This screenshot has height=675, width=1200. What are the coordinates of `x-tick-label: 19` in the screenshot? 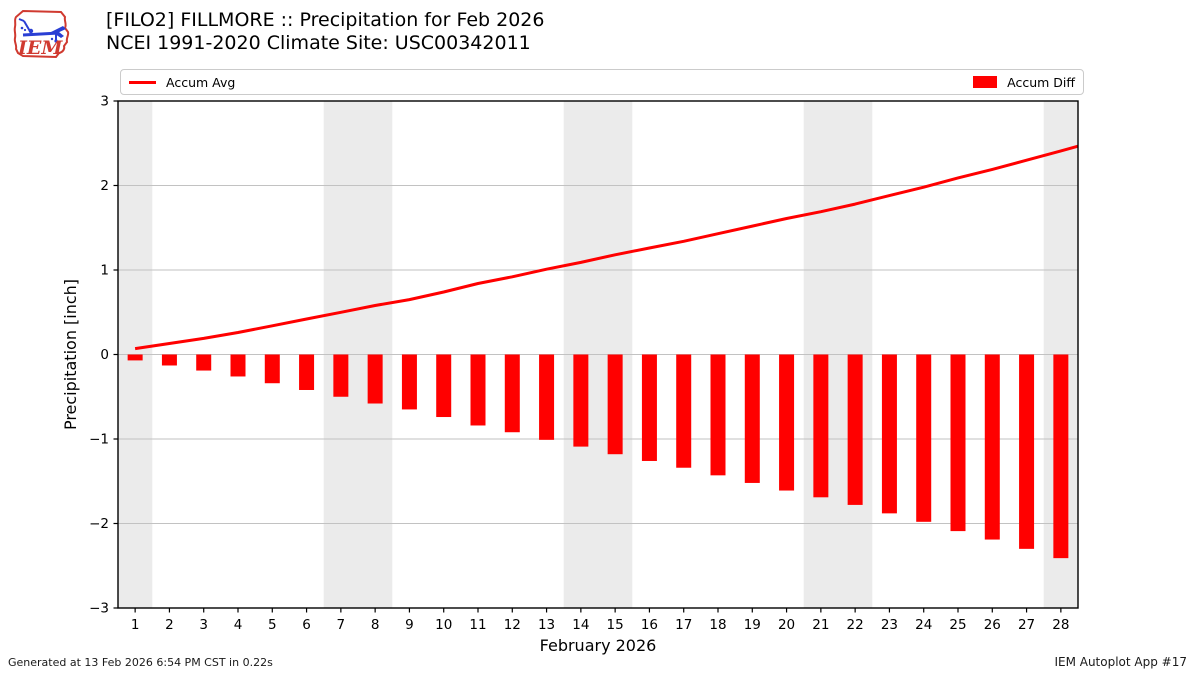 It's located at (752, 625).